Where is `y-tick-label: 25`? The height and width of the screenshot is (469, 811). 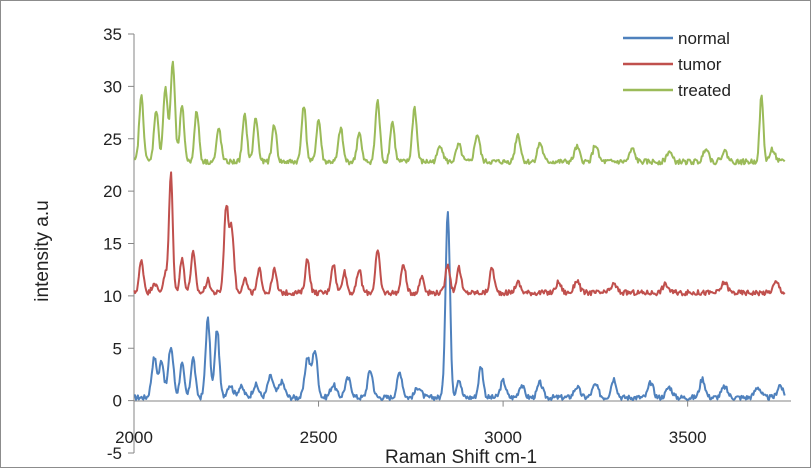 y-tick-label: 25 is located at coordinates (112, 139).